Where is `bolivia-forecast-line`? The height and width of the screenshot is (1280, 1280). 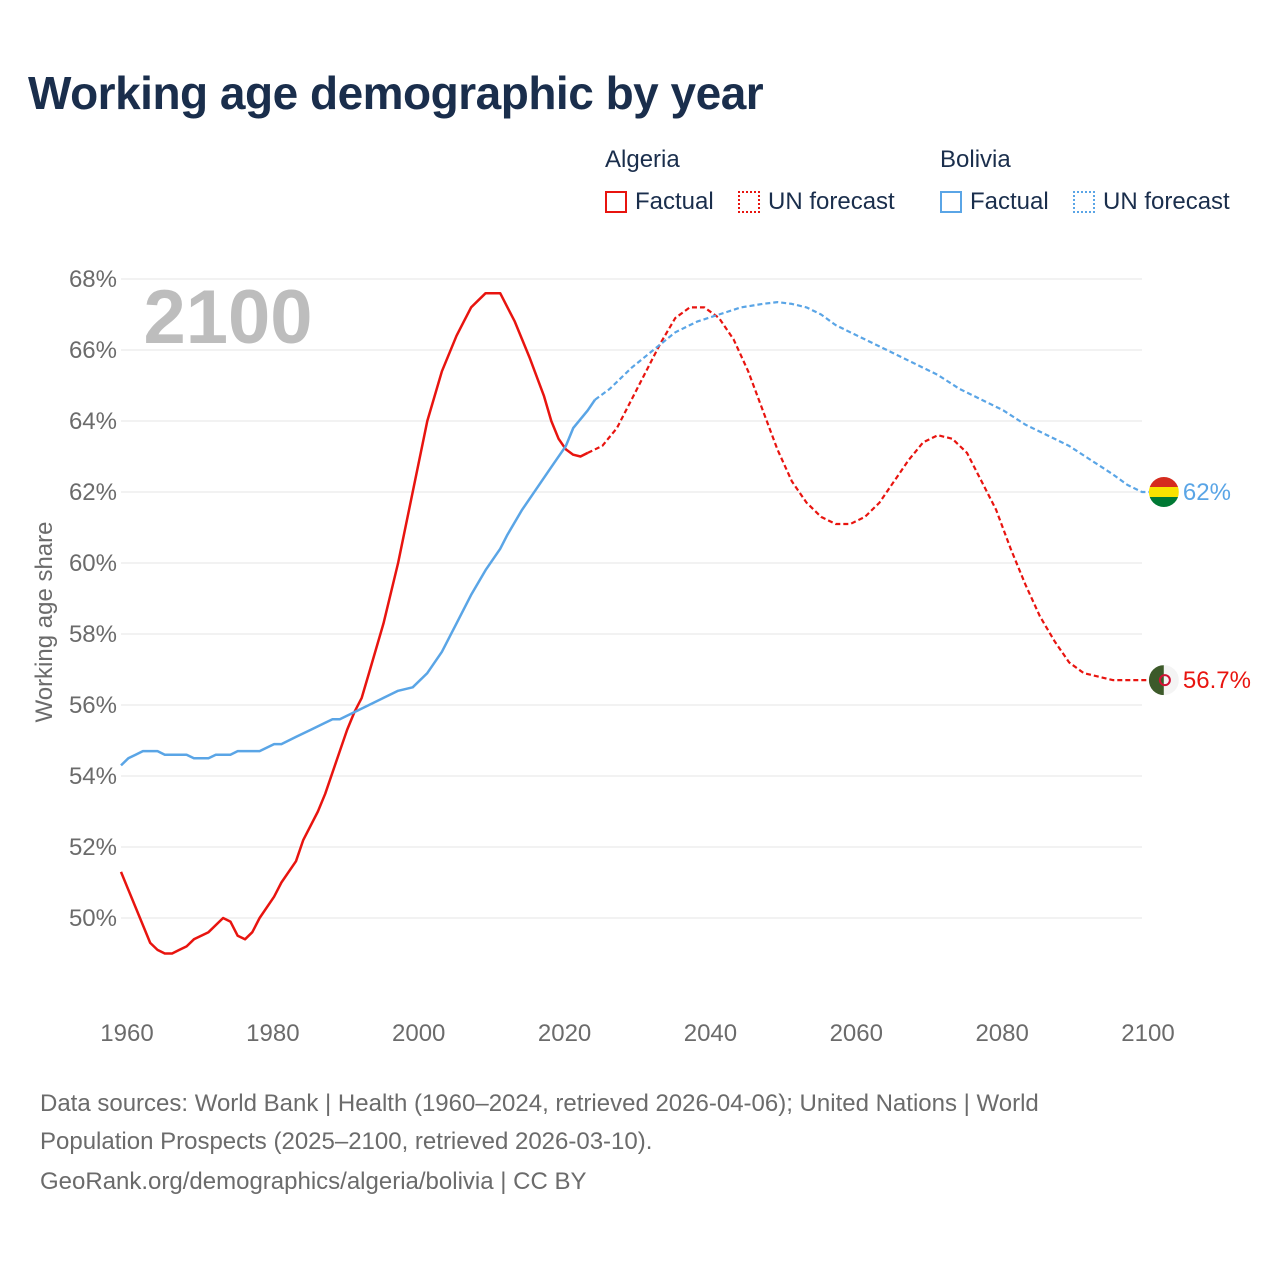
bolivia-forecast-line is located at coordinates (879, 397).